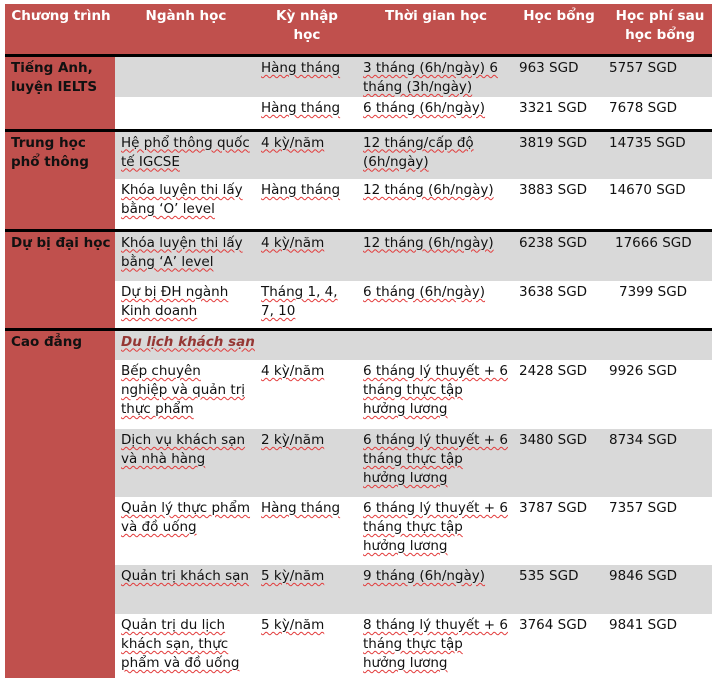  What do you see at coordinates (657, 76) in the screenshot?
I see `fee-cell: 5757 SGD` at bounding box center [657, 76].